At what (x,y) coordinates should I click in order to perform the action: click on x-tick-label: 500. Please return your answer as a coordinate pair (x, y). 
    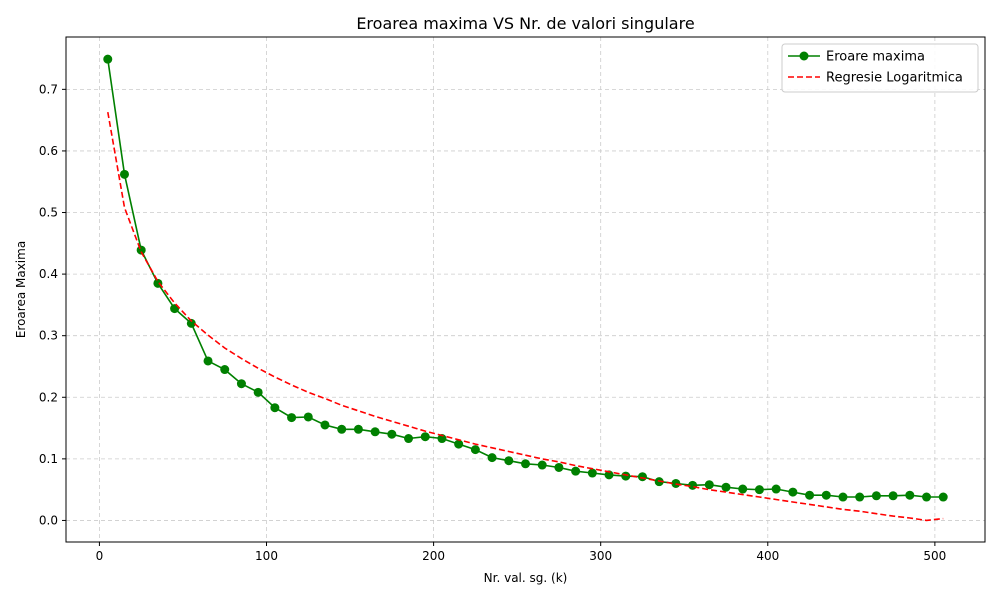
    Looking at the image, I should click on (934, 556).